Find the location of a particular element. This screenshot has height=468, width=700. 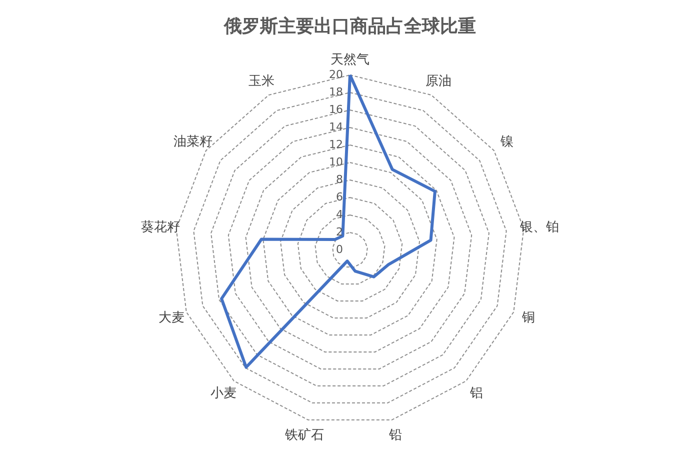

spoke-label: 小麦 is located at coordinates (223, 393).